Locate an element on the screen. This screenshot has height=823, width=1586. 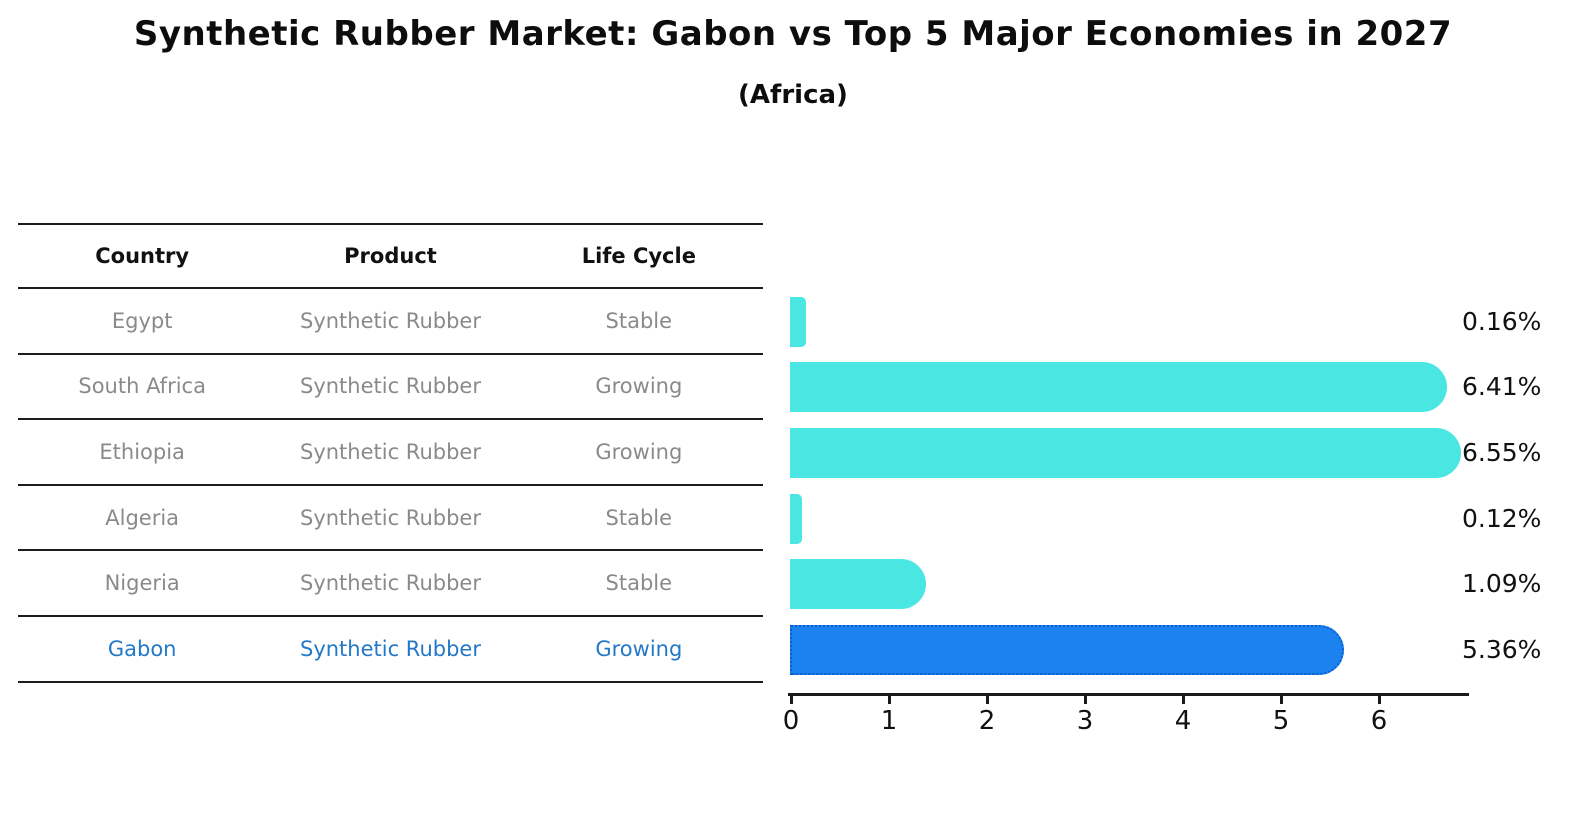
value-label-algeria: 0.12% is located at coordinates (1502, 518).